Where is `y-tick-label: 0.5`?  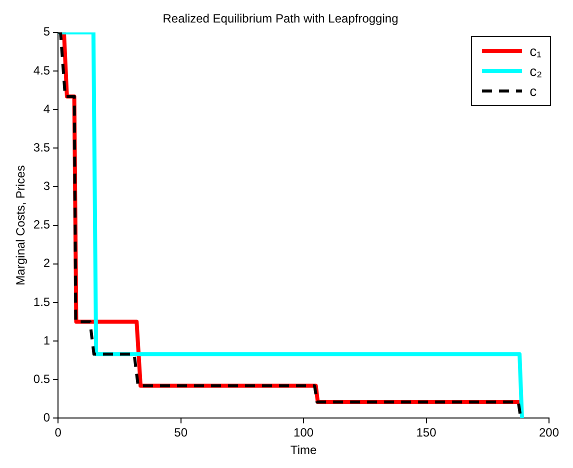
y-tick-label: 0.5 is located at coordinates (41, 379).